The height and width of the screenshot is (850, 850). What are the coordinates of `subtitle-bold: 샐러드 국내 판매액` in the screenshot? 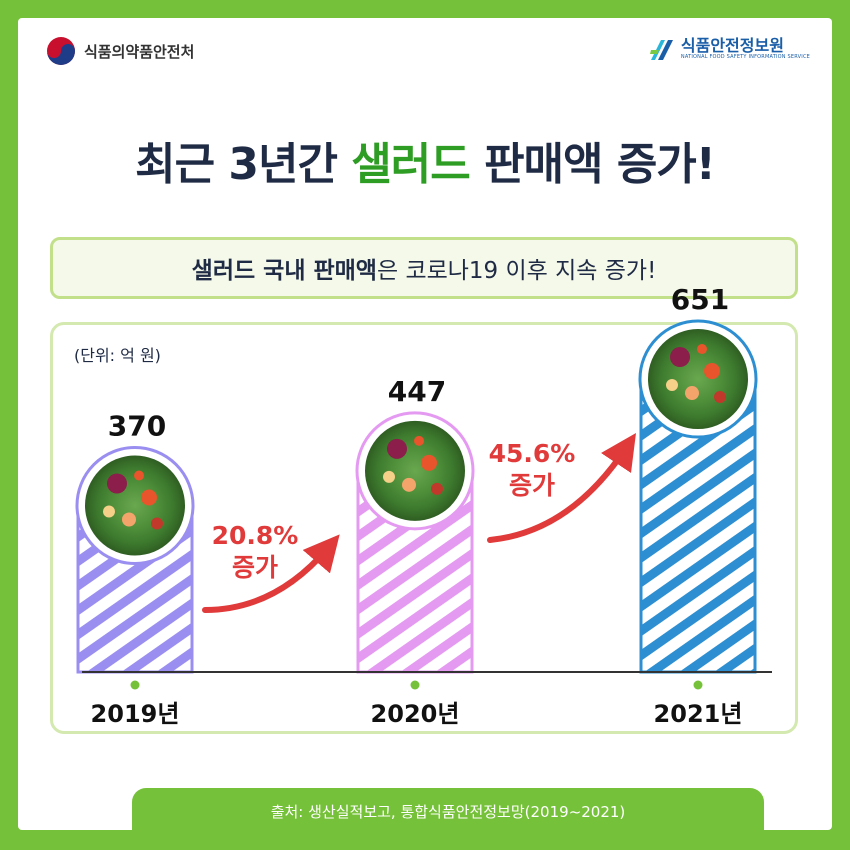 It's located at (284, 271).